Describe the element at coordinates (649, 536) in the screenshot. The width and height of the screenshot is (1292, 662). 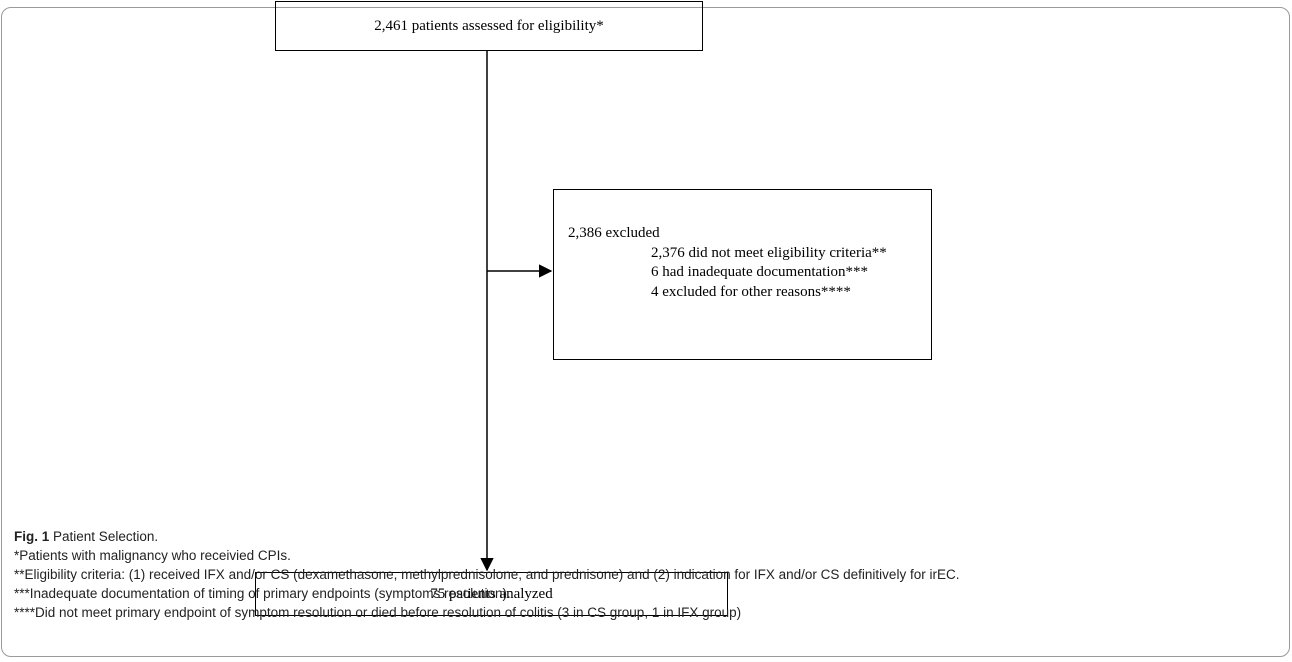
I see `caption-title-line: Fig. 1 Patient Selection.` at that location.